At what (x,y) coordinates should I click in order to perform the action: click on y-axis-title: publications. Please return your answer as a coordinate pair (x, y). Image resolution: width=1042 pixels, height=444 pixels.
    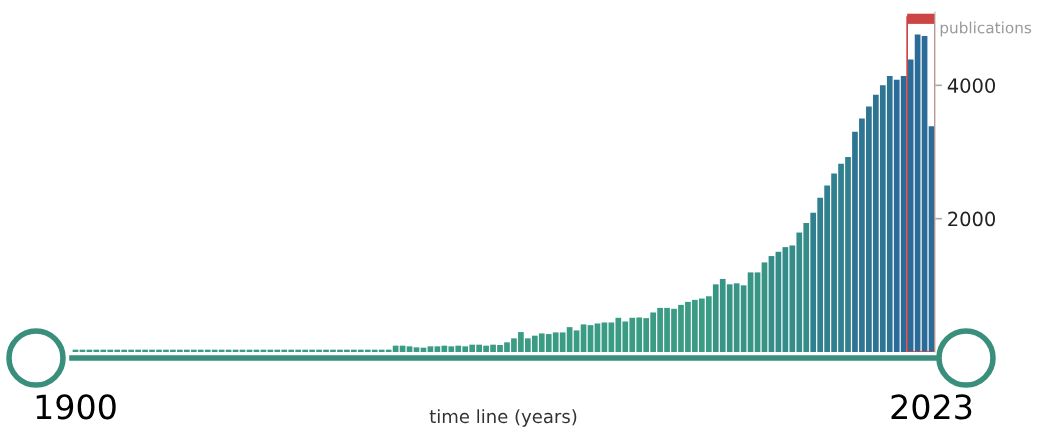
    Looking at the image, I should click on (986, 29).